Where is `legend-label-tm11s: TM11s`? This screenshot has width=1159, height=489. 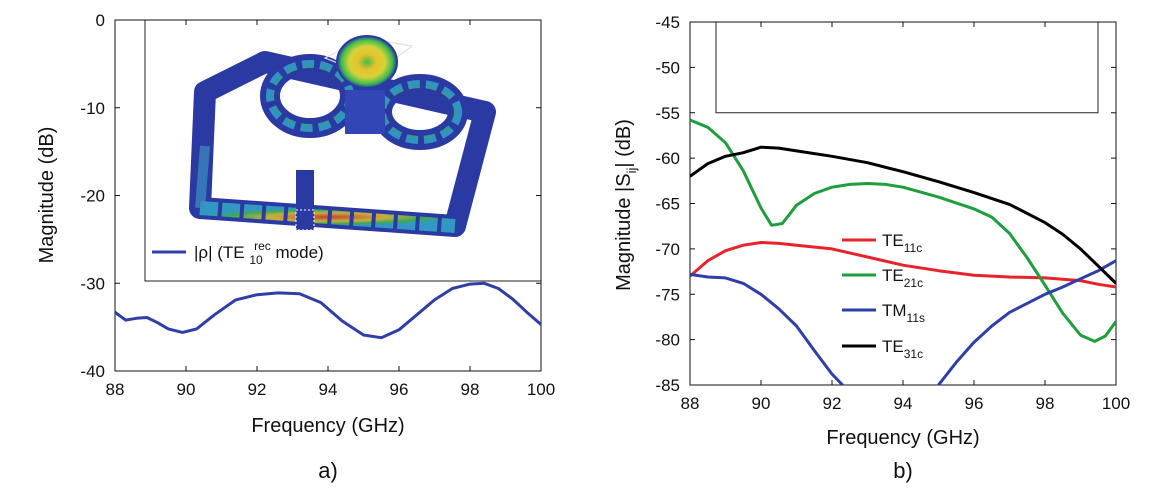
legend-label-tm11s: TM11s is located at coordinates (903, 313).